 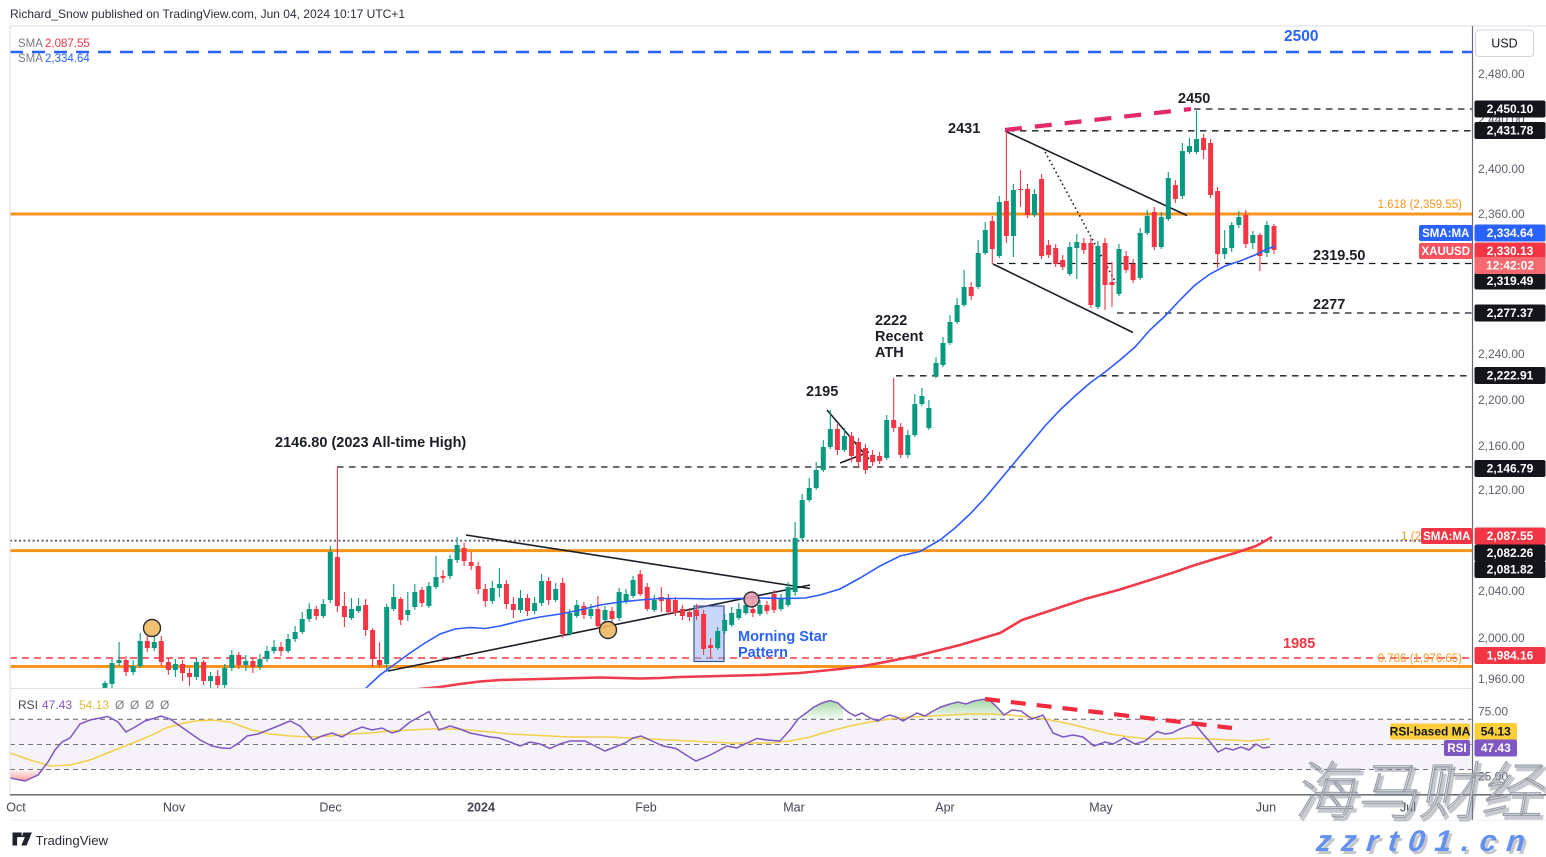 I want to click on svg-text: Pattern, so click(x=763, y=653).